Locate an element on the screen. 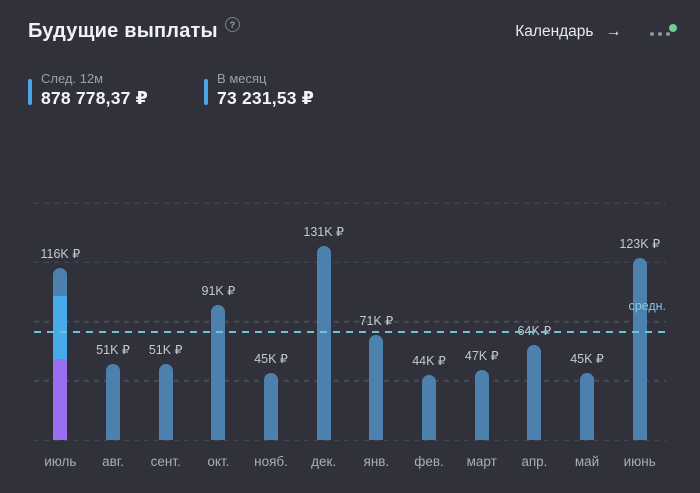 The height and width of the screenshot is (493, 700). stat-per-month: В месяц 73 231,53 ₽ is located at coordinates (259, 90).